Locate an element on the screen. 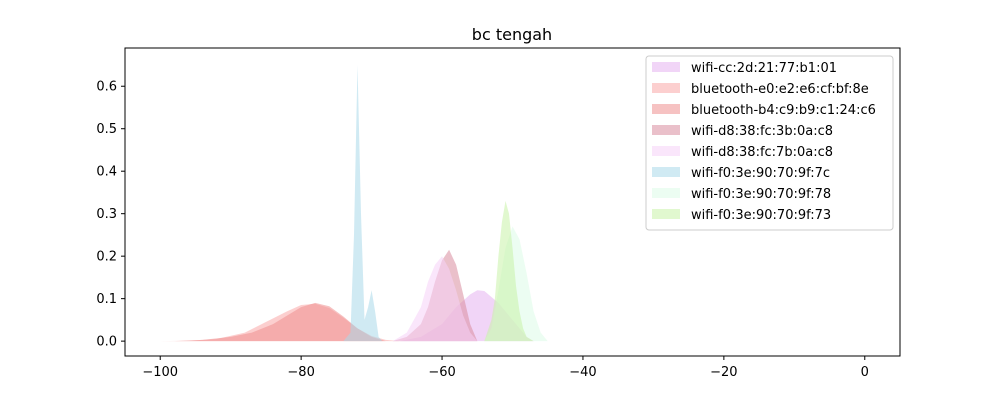 Image resolution: width=1000 pixels, height=400 pixels. legend-label-1: bluetooth-e0:e2:e6:cf:bf:8e is located at coordinates (780, 89).